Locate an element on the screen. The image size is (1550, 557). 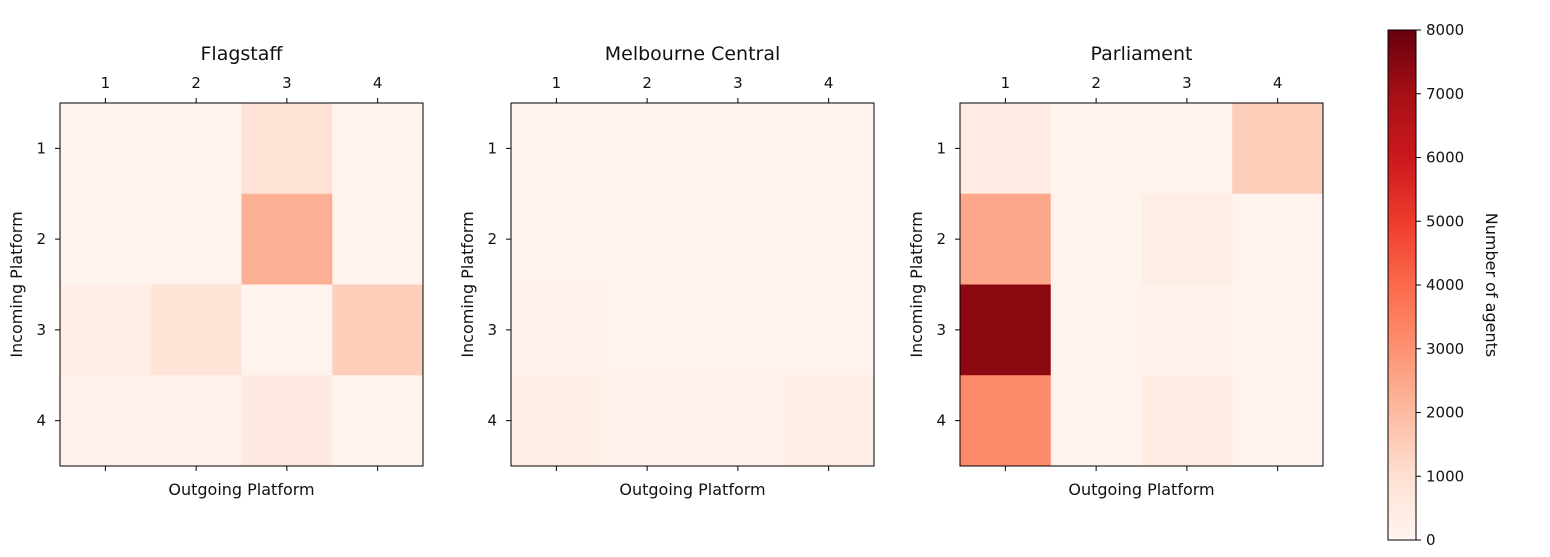
colorbar-gradient is located at coordinates (1402, 285).